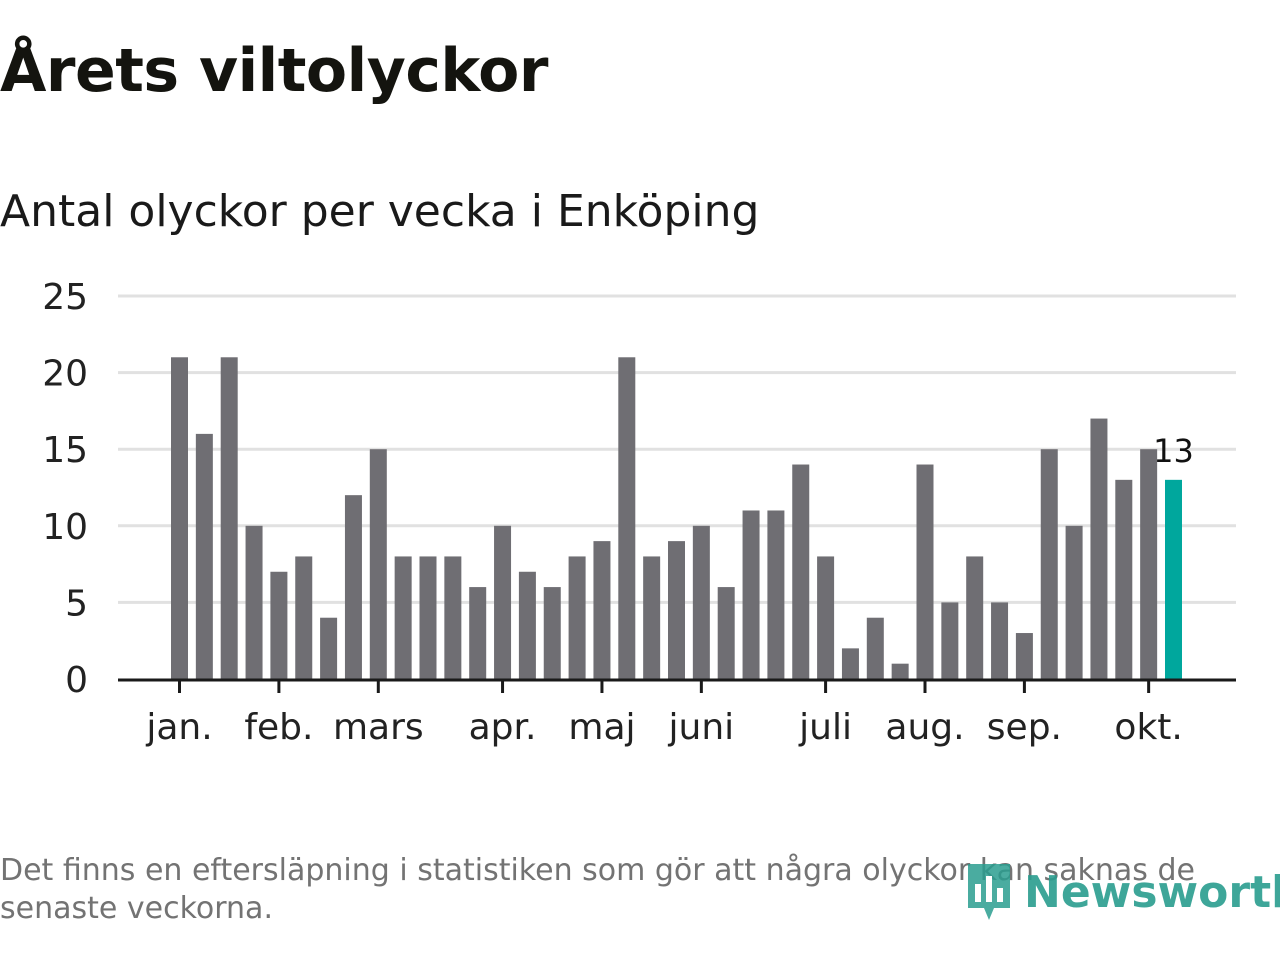 This screenshot has width=1280, height=960. Describe the element at coordinates (924, 727) in the screenshot. I see `x-tick-label: aug.` at that location.